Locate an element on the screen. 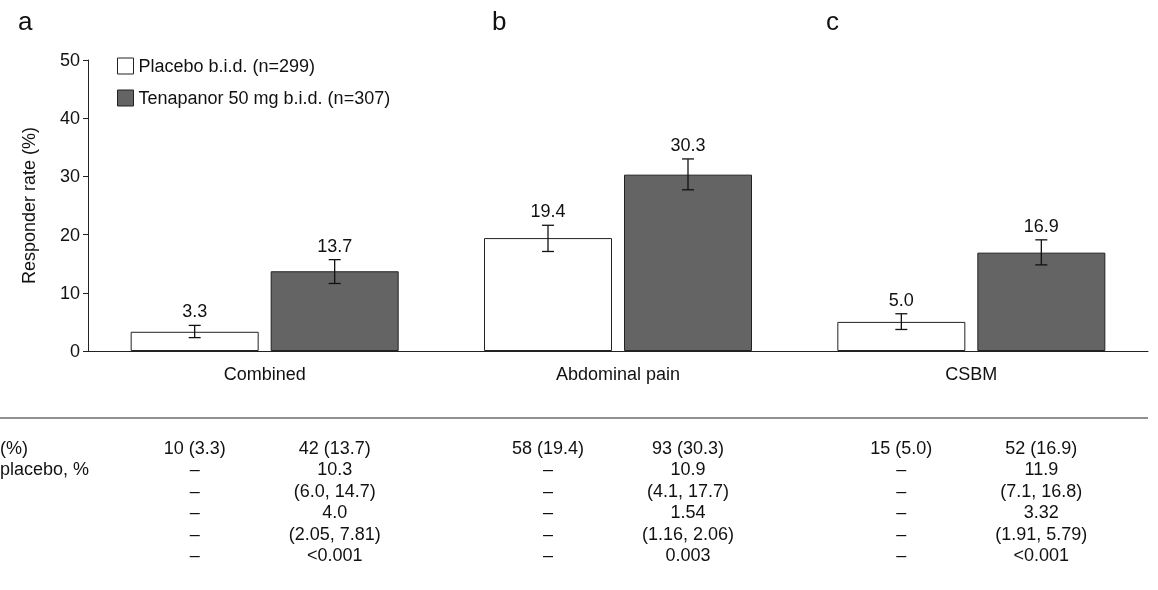 The height and width of the screenshot is (590, 1158). y-tick-label: 30 is located at coordinates (69, 176).